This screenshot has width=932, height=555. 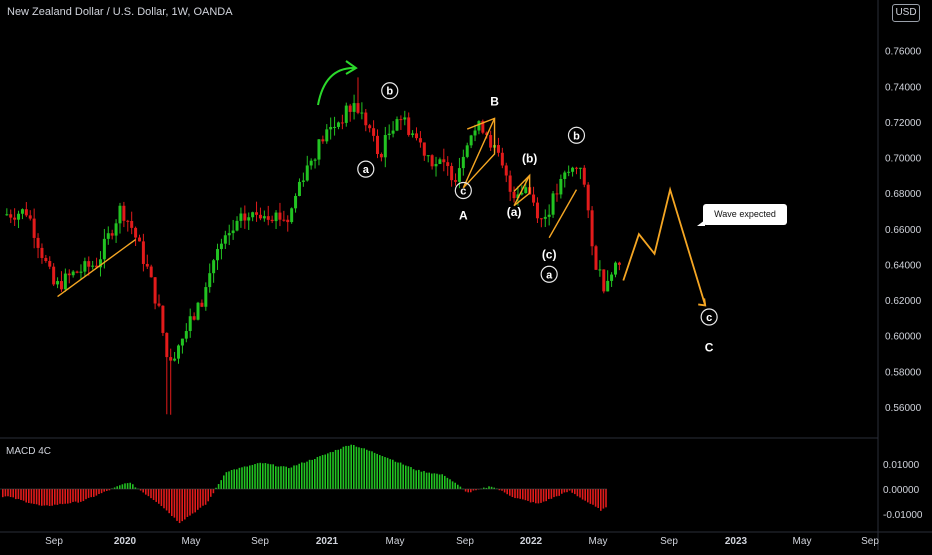 I want to click on wave-label: A, so click(x=463, y=215).